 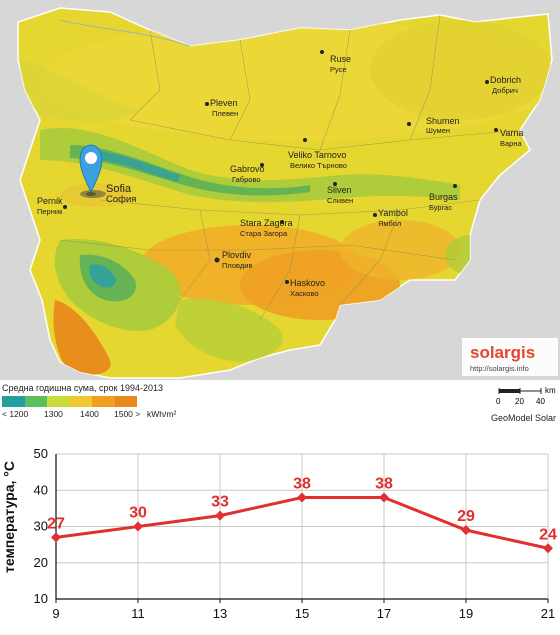 What do you see at coordinates (443, 121) in the screenshot?
I see `svg-text: Shumen` at bounding box center [443, 121].